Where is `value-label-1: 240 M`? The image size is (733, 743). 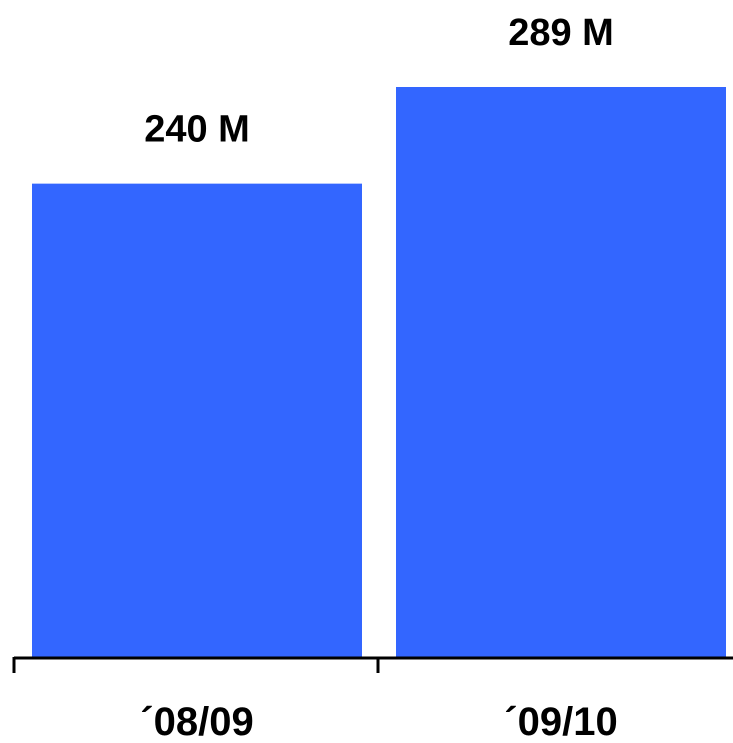 value-label-1: 240 M is located at coordinates (197, 130).